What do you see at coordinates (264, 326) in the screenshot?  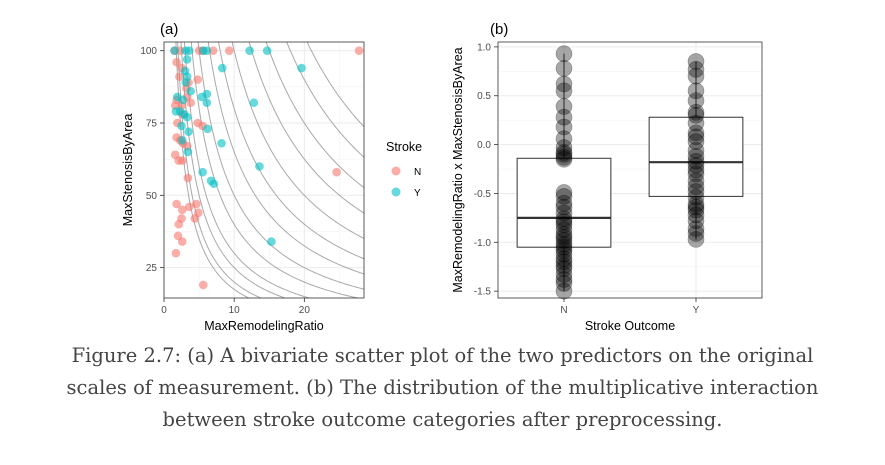 I see `panel-a-x-label: MaxRemodelingRatio` at bounding box center [264, 326].